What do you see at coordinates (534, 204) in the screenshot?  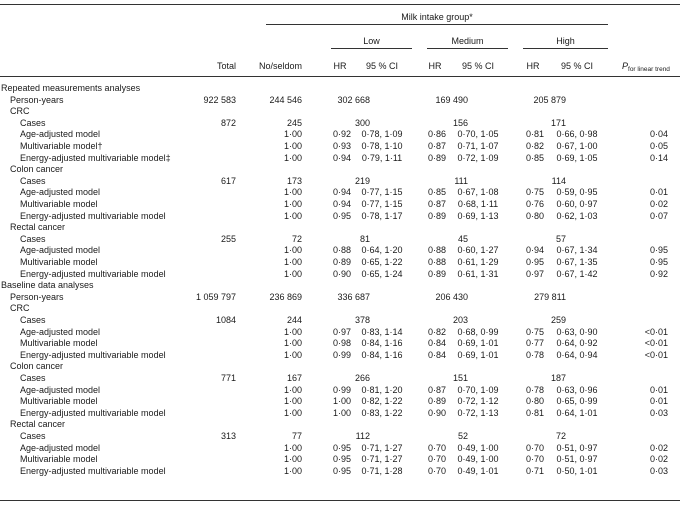 I see `cell-hhr: 0·76` at bounding box center [534, 204].